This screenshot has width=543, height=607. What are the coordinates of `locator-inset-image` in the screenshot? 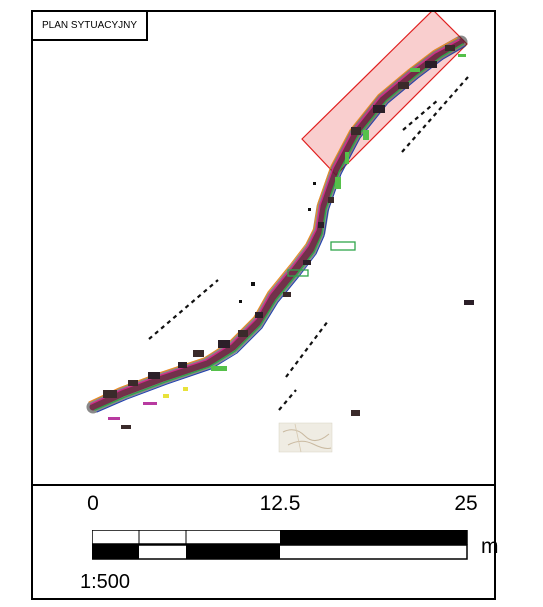 It's located at (305, 437).